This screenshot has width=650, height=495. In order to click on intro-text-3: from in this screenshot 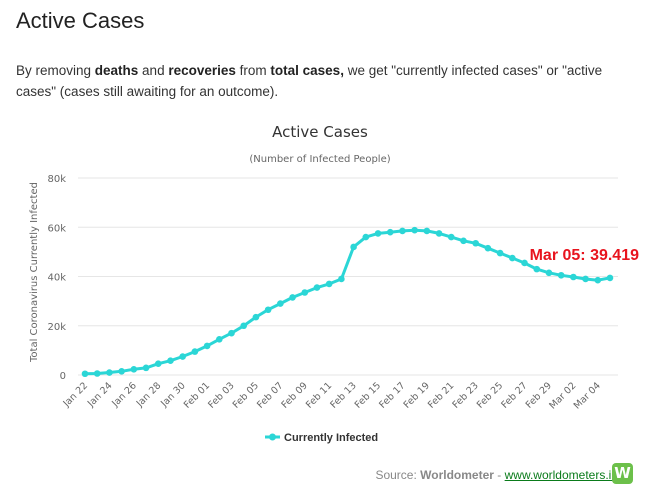, I will do `click(253, 70)`.